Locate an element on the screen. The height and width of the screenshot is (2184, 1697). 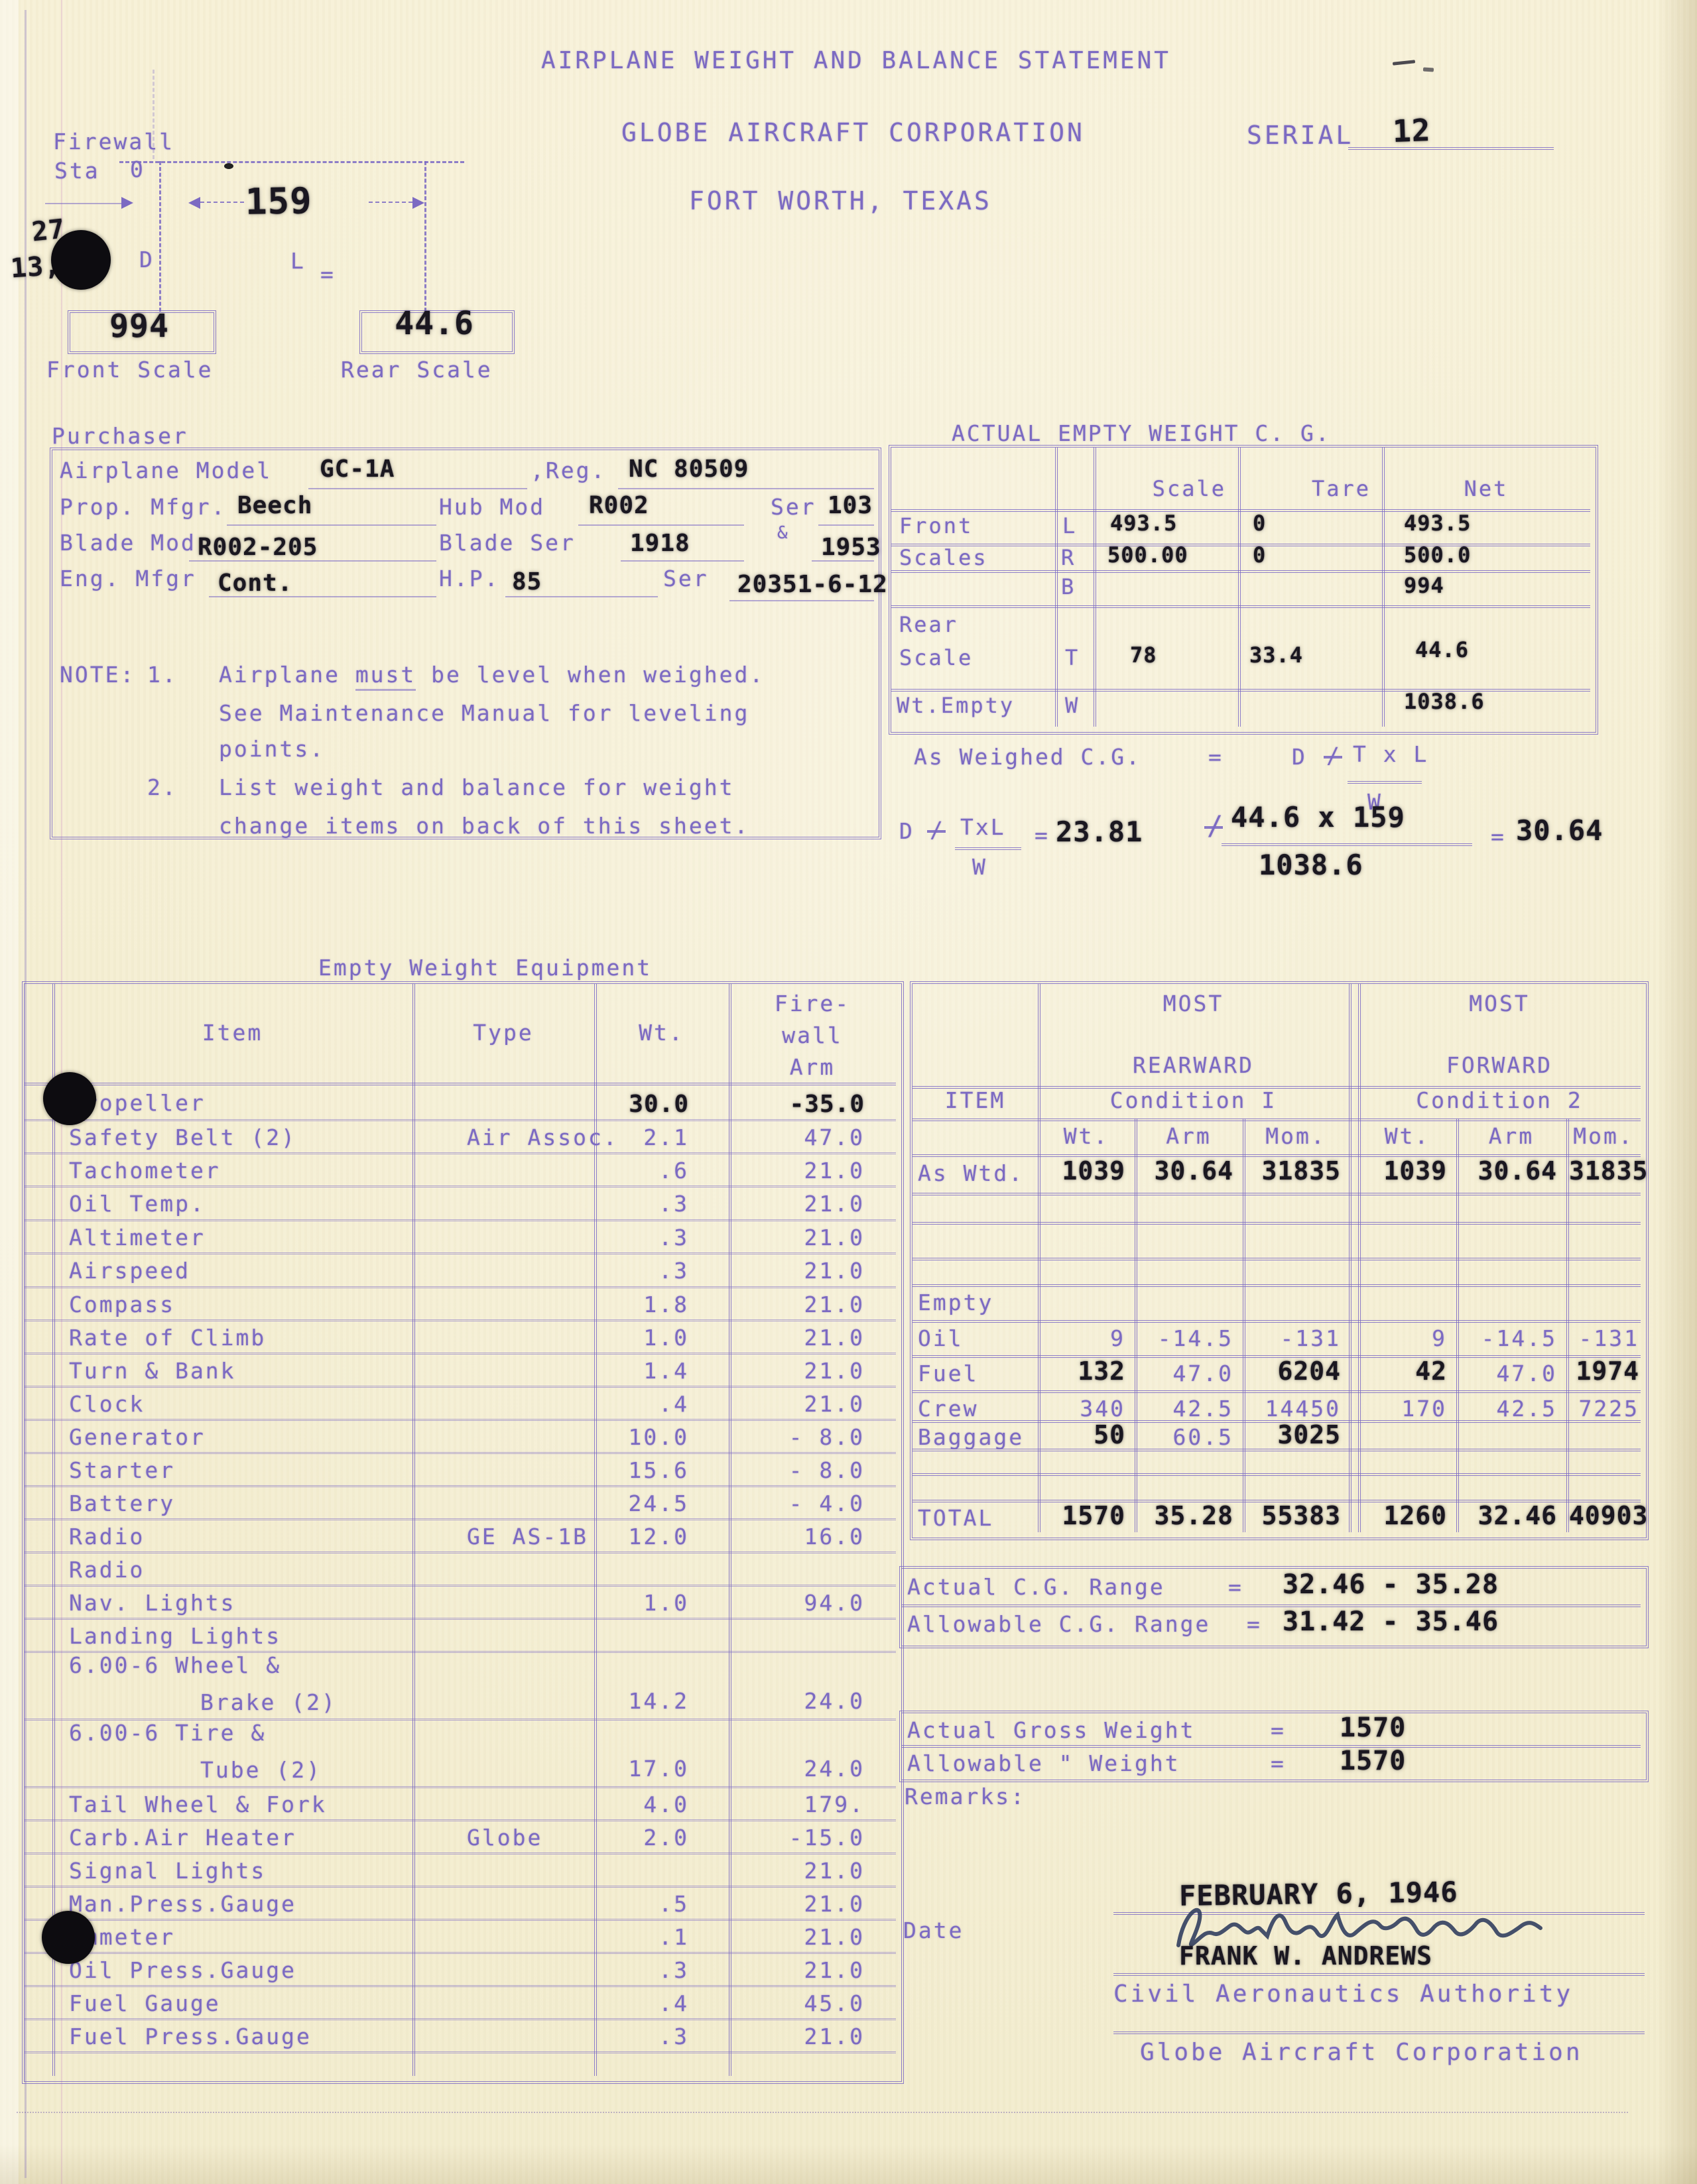
equipment-item: Oil Temp. is located at coordinates (137, 1204).